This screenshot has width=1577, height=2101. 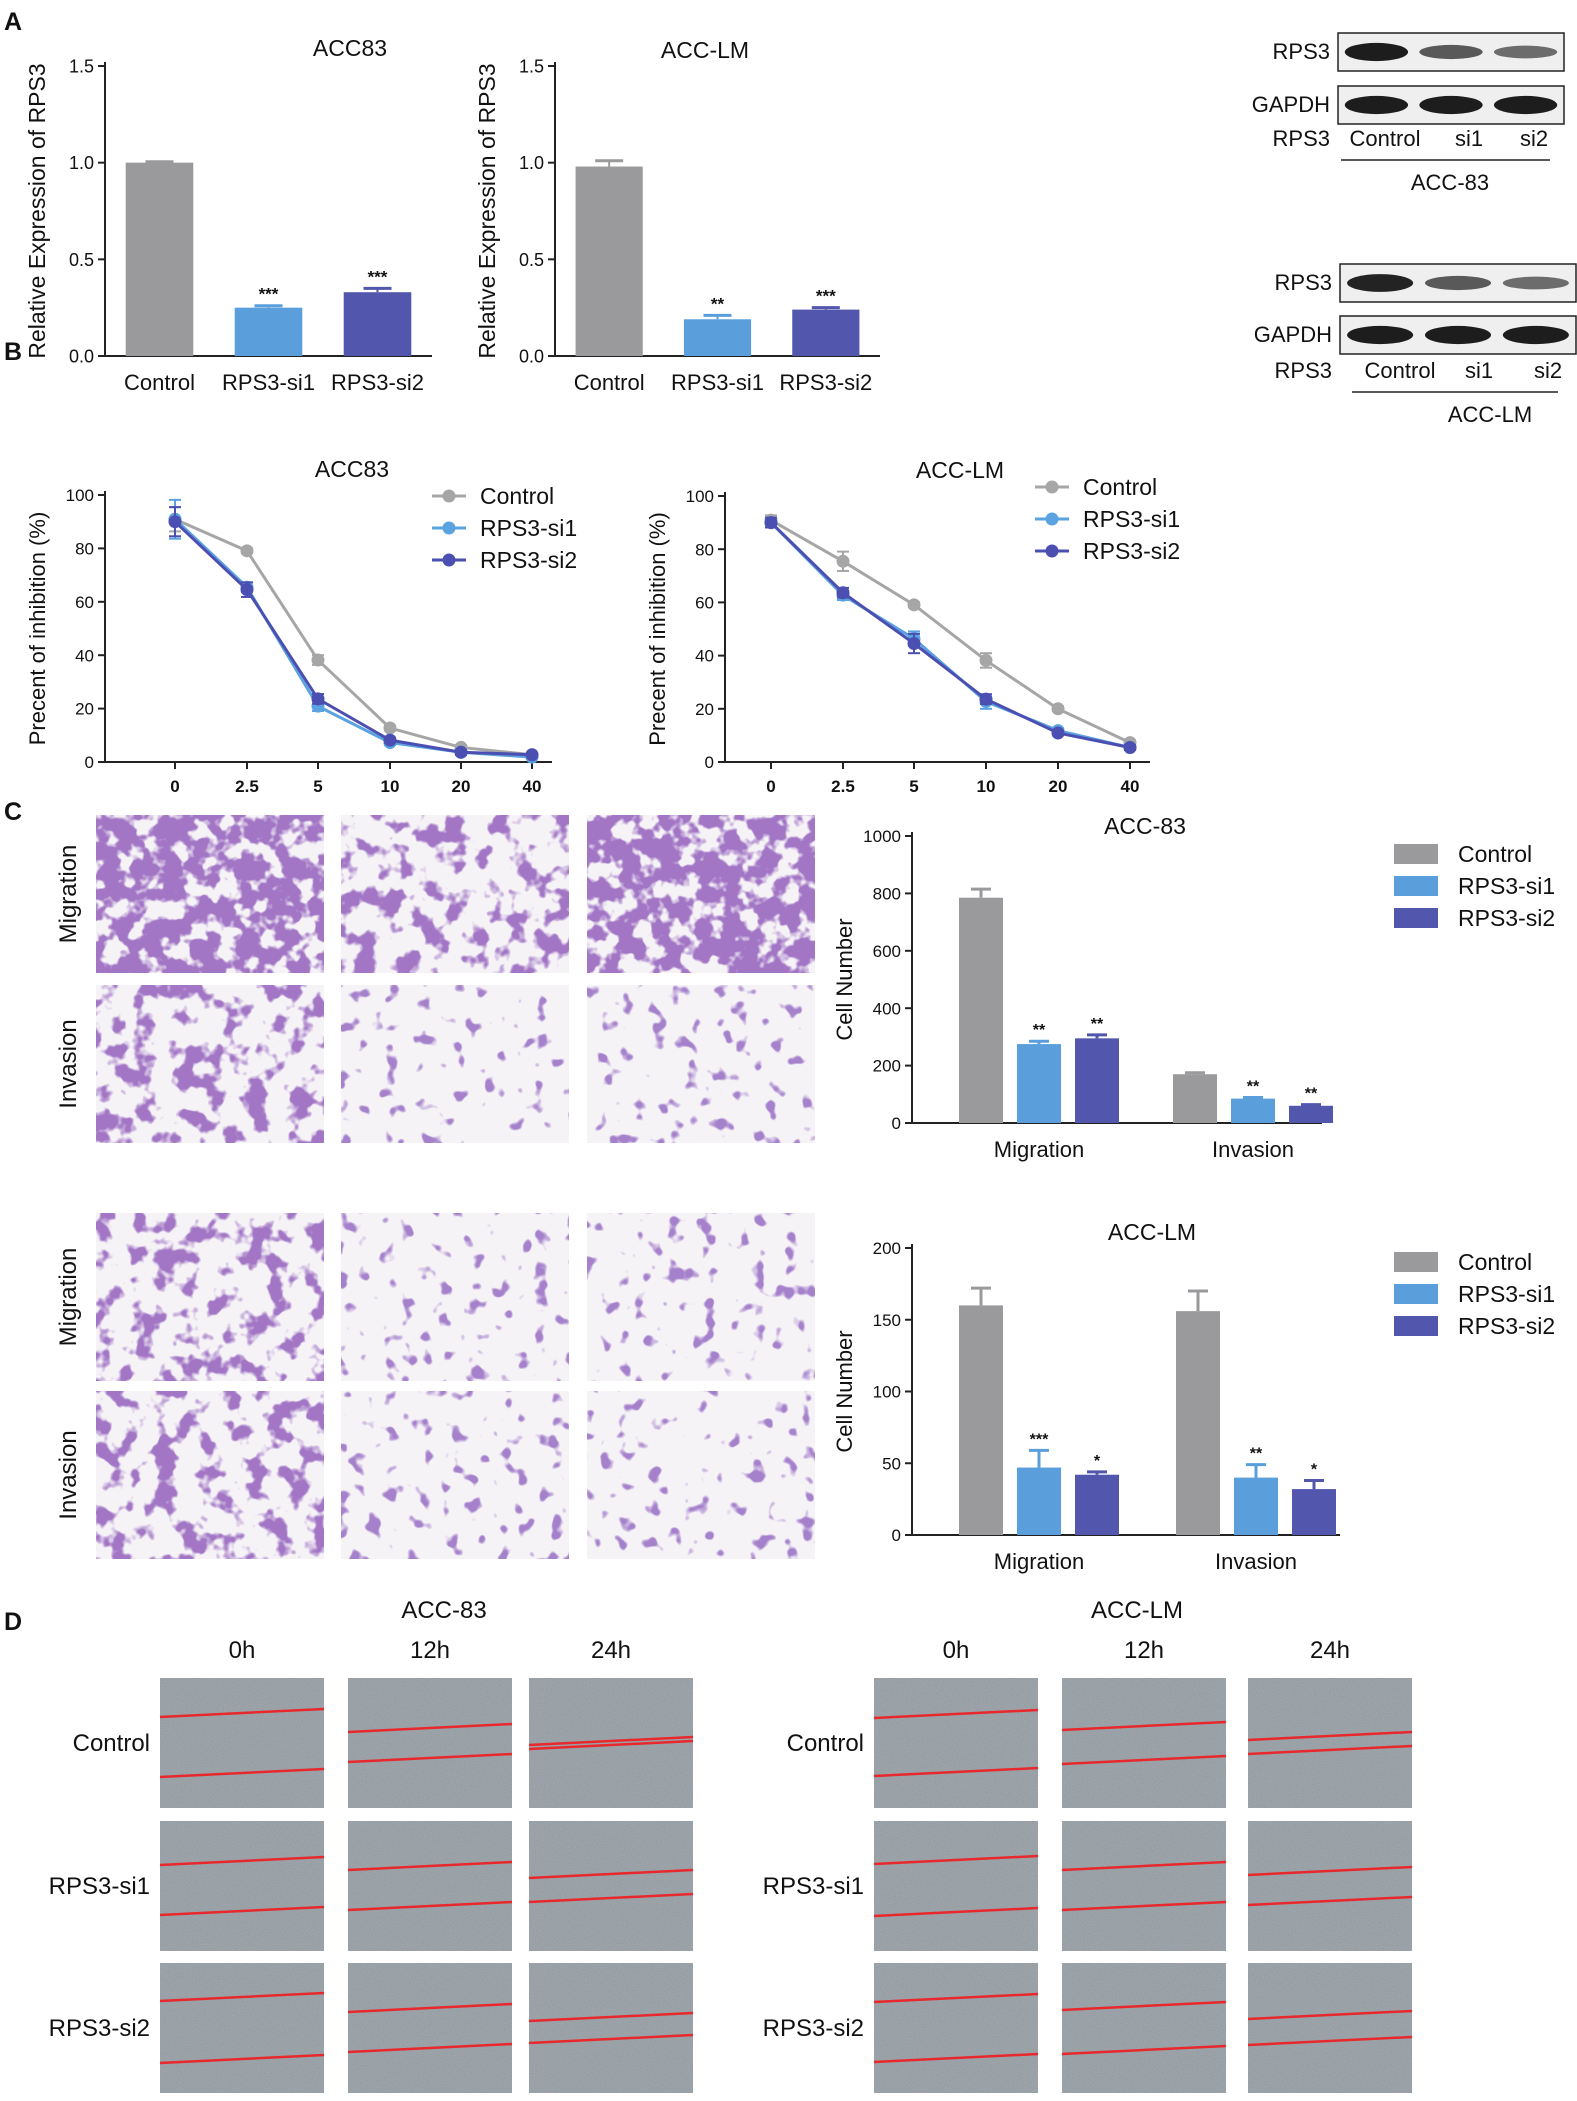 What do you see at coordinates (1291, 104) in the screenshot?
I see `protein-label: GAPDH` at bounding box center [1291, 104].